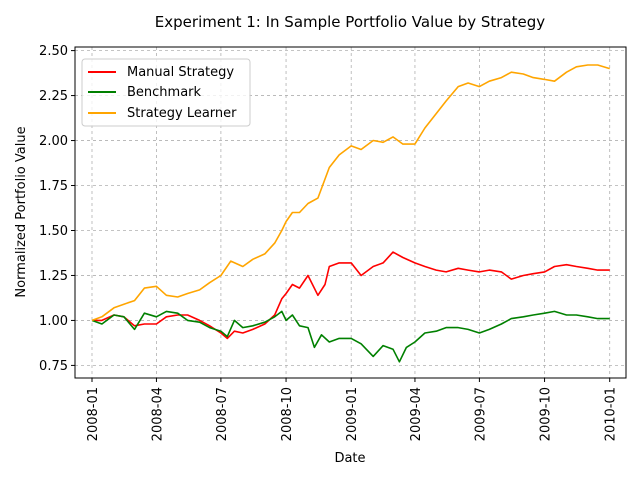 This screenshot has width=640, height=480. I want to click on y-tick-label: 2.50, so click(53, 51).